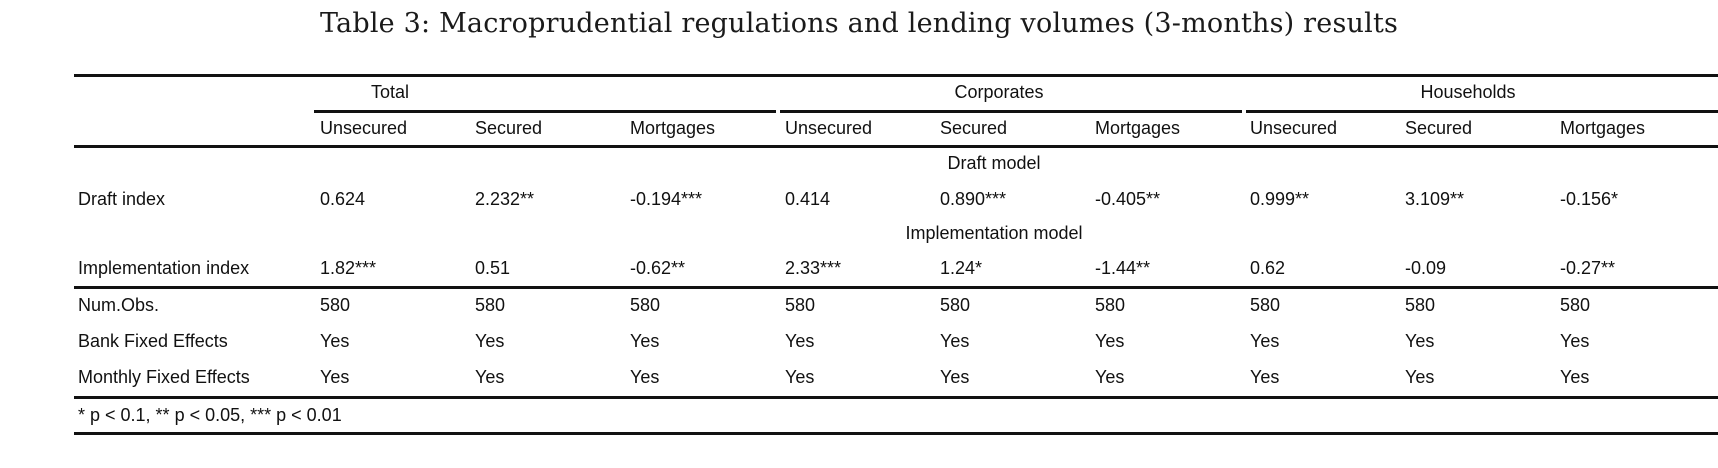  Describe the element at coordinates (210, 415) in the screenshot. I see `significance-footnote: * p < 0.1, ** p < 0.05, *** p < 0.01` at that location.